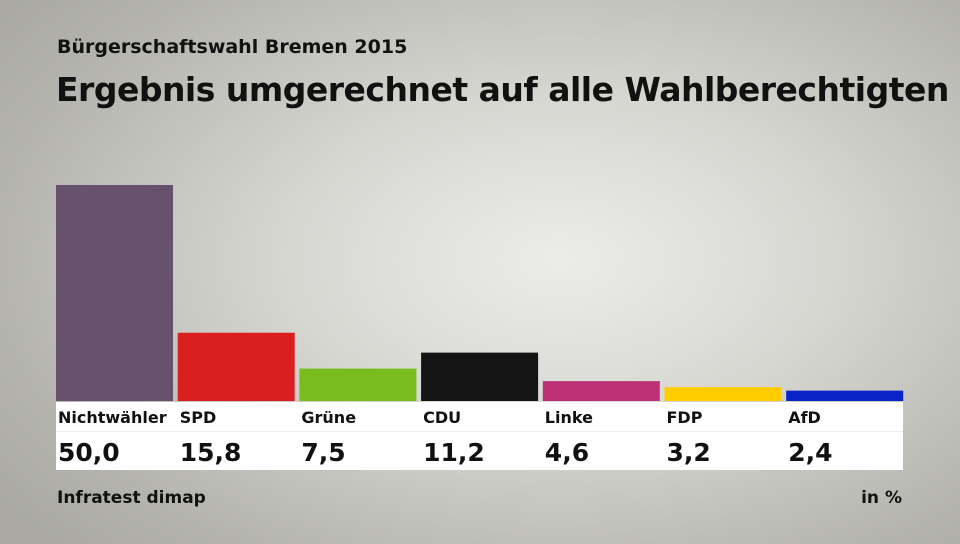 The width and height of the screenshot is (960, 544). What do you see at coordinates (454, 452) in the screenshot?
I see `value-label: 11,2` at bounding box center [454, 452].